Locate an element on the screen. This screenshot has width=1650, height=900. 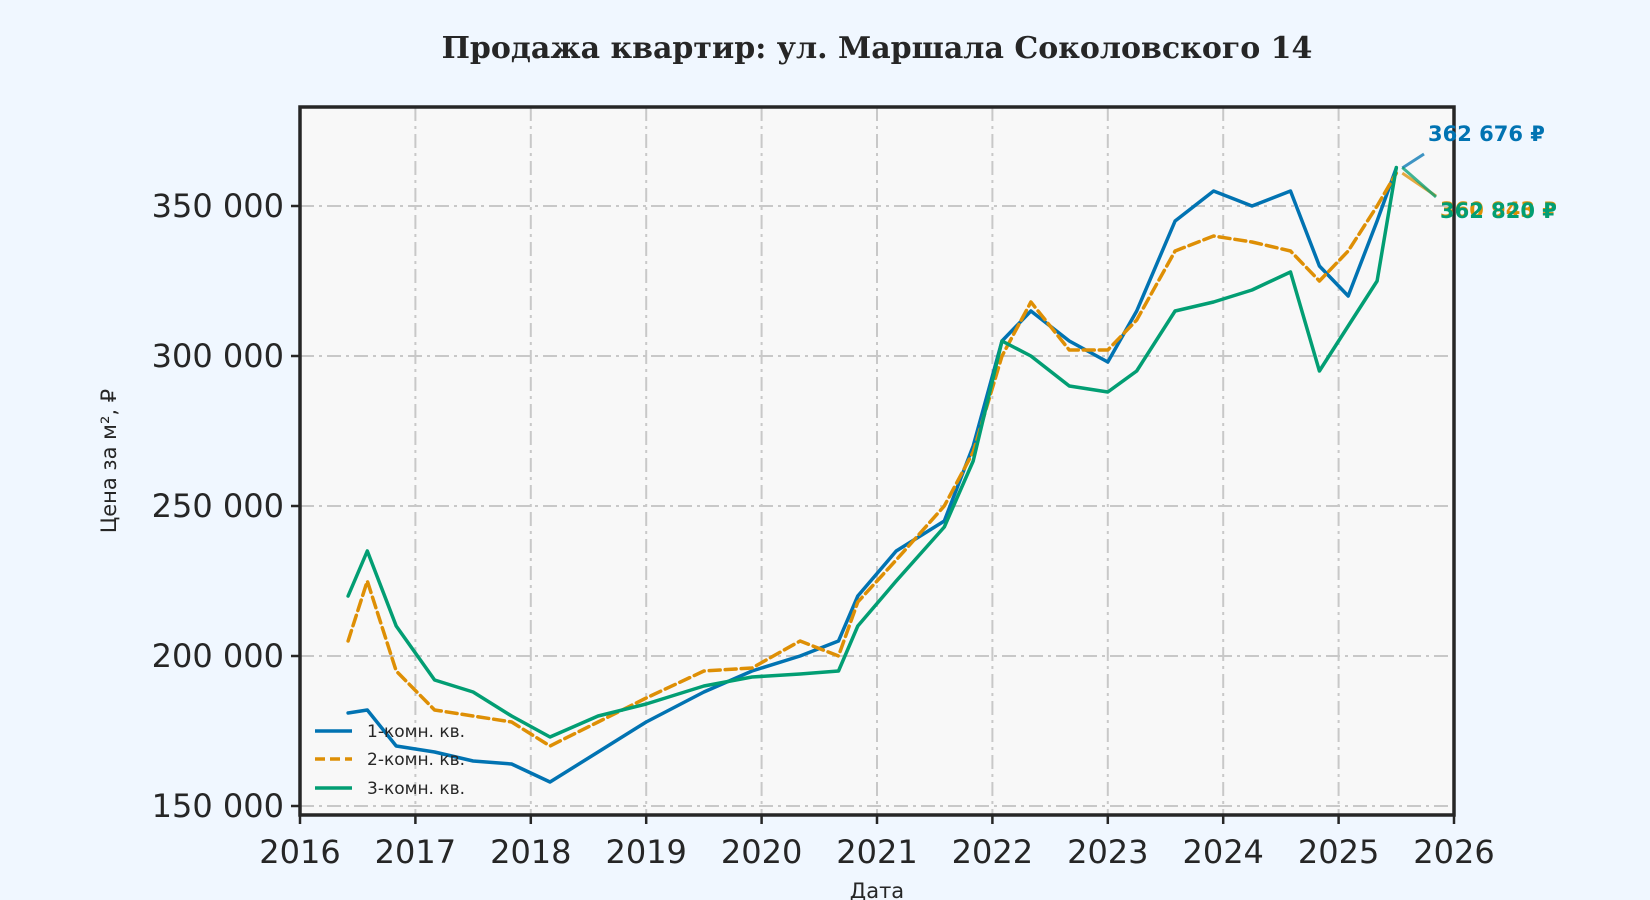
x-tick-label: 2025 is located at coordinates (1338, 852).